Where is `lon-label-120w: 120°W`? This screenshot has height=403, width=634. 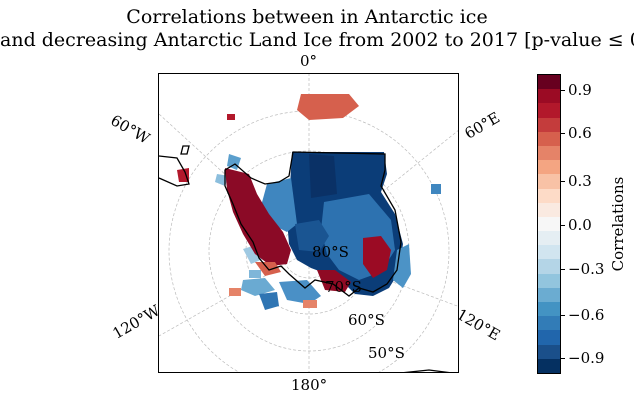
lon-label-120w: 120°W is located at coordinates (136, 322).